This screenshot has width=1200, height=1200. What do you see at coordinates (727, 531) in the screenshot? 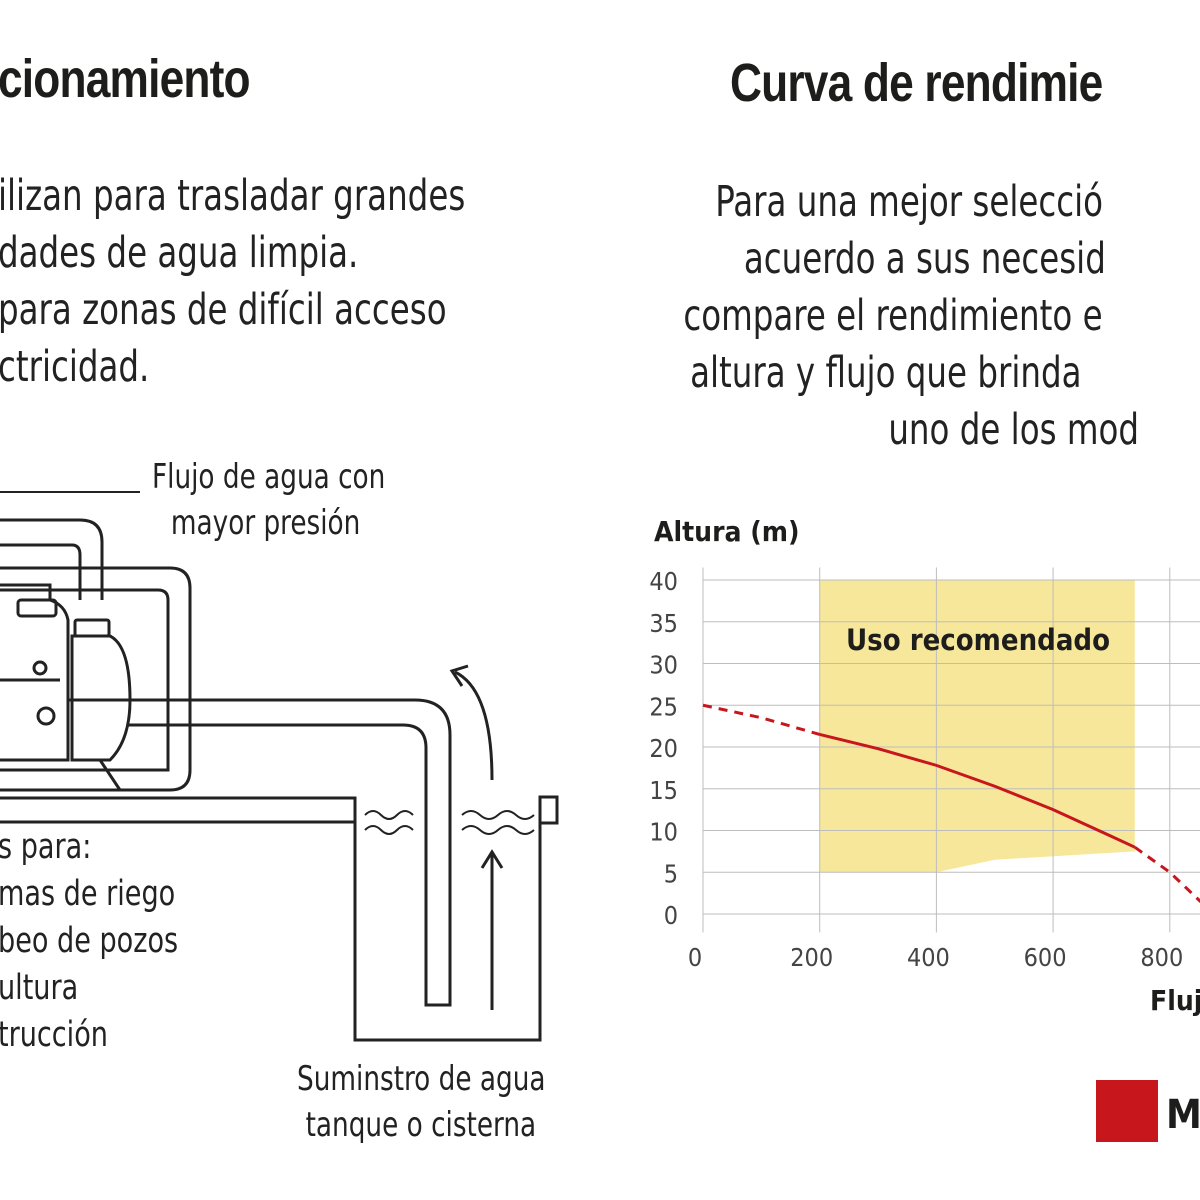
I see `y-axis-label: Altura (m)` at bounding box center [727, 531].